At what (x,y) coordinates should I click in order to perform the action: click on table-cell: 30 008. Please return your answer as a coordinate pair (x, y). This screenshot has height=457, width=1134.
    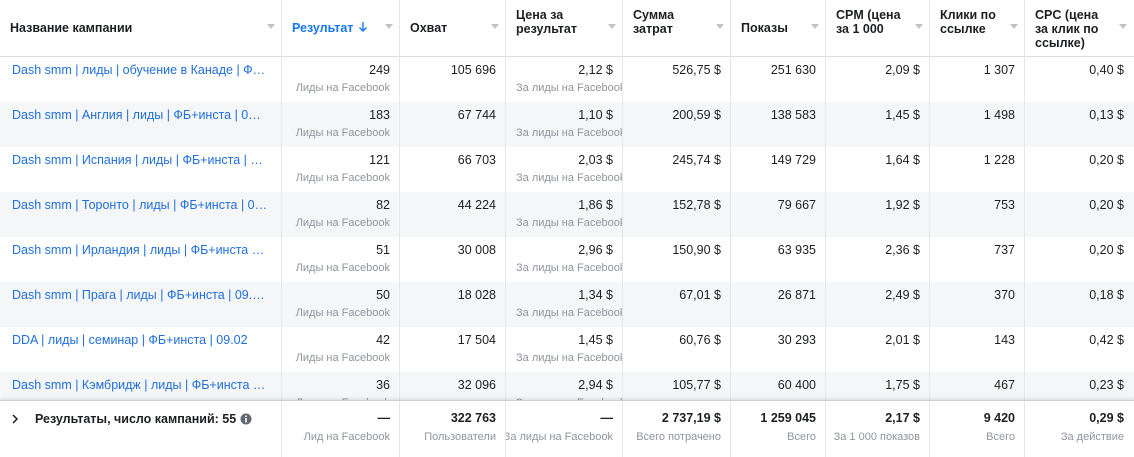
    Looking at the image, I should click on (453, 259).